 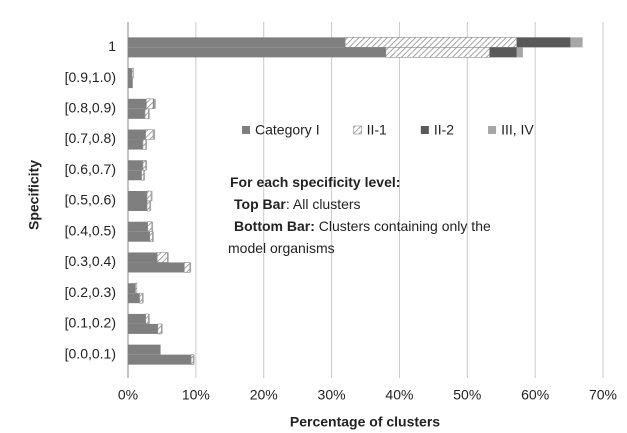 What do you see at coordinates (196, 395) in the screenshot?
I see `x-tick-label: 10%` at bounding box center [196, 395].